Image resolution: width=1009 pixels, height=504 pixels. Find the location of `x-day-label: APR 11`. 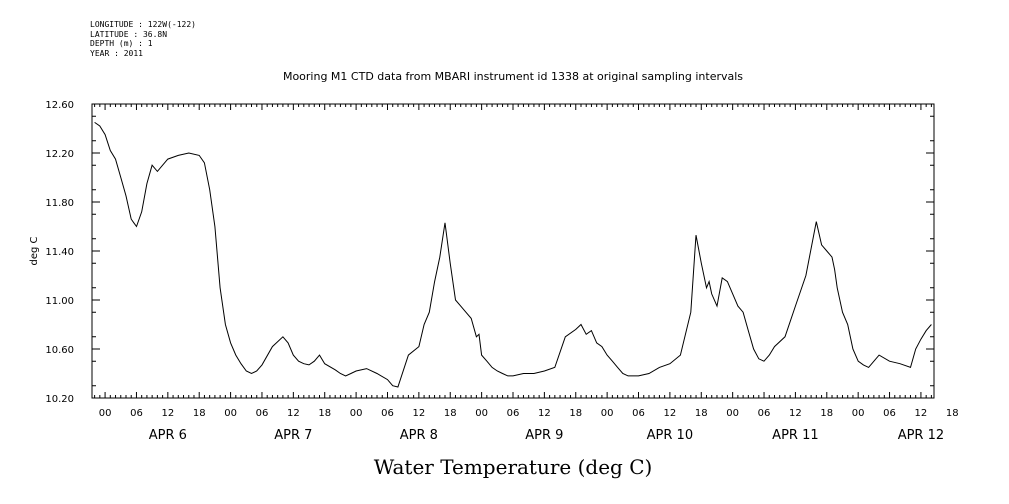

x-day-label: APR 11 is located at coordinates (795, 435).